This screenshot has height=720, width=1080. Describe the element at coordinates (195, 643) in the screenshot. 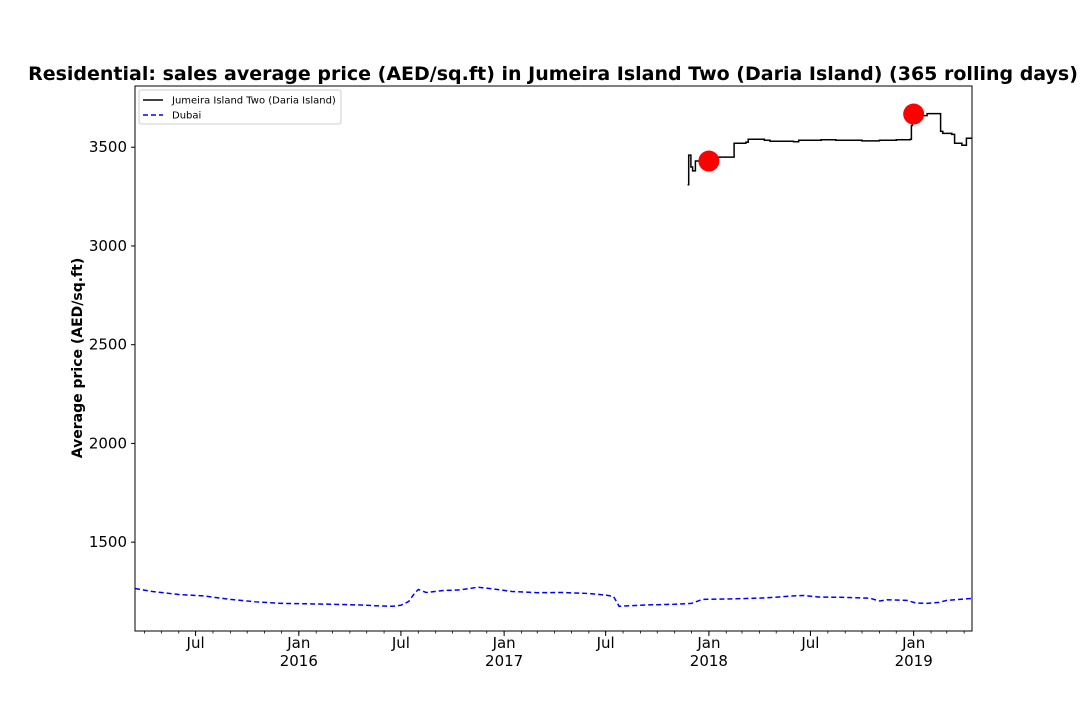

I see `x-tick-label-0: Jul` at that location.